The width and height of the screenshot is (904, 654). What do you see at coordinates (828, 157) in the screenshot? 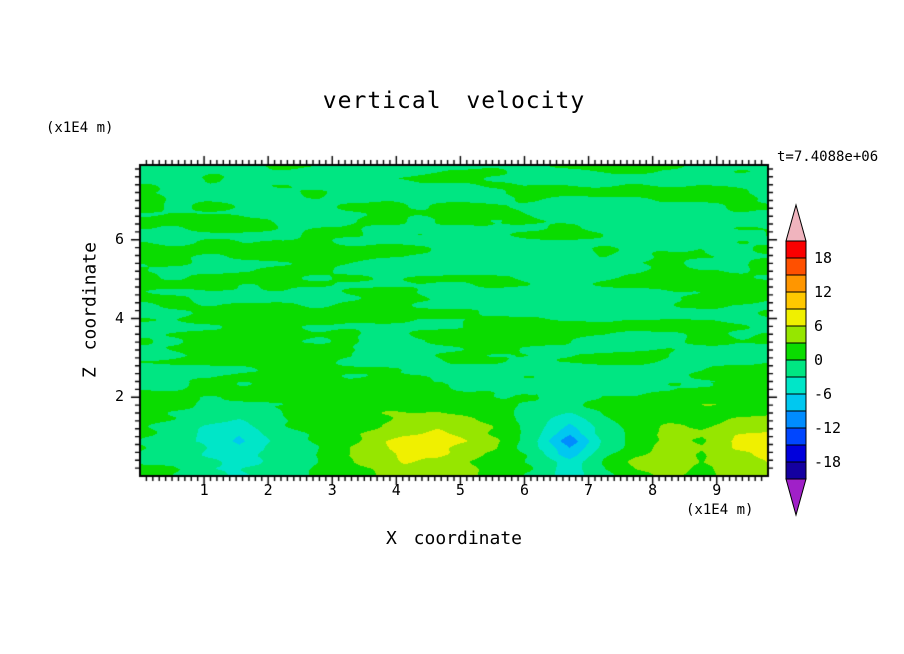
I see `time-annotation: t=7.4088e+06` at bounding box center [828, 157].